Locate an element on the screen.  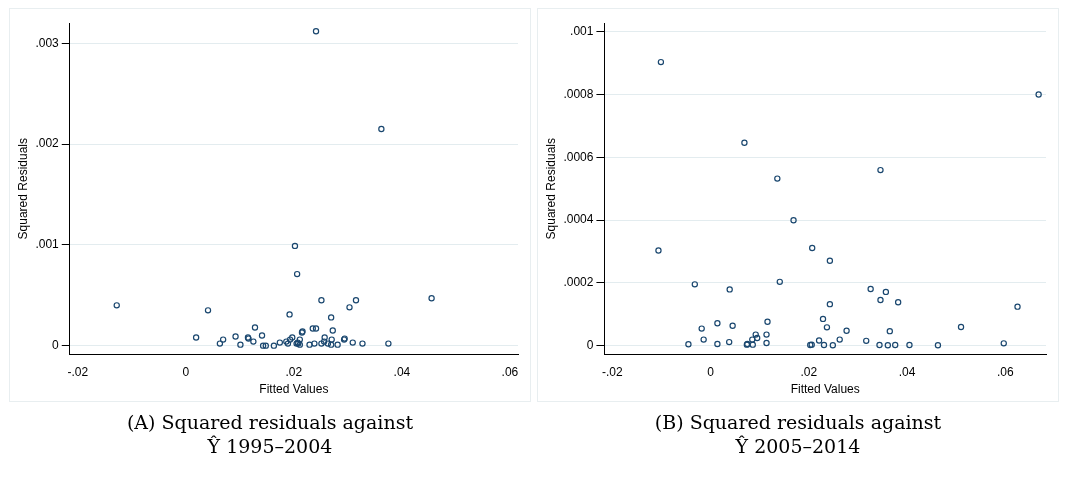
text: (B) Squared residuals against Ŷ 2005–2014 is located at coordinates (798, 434).